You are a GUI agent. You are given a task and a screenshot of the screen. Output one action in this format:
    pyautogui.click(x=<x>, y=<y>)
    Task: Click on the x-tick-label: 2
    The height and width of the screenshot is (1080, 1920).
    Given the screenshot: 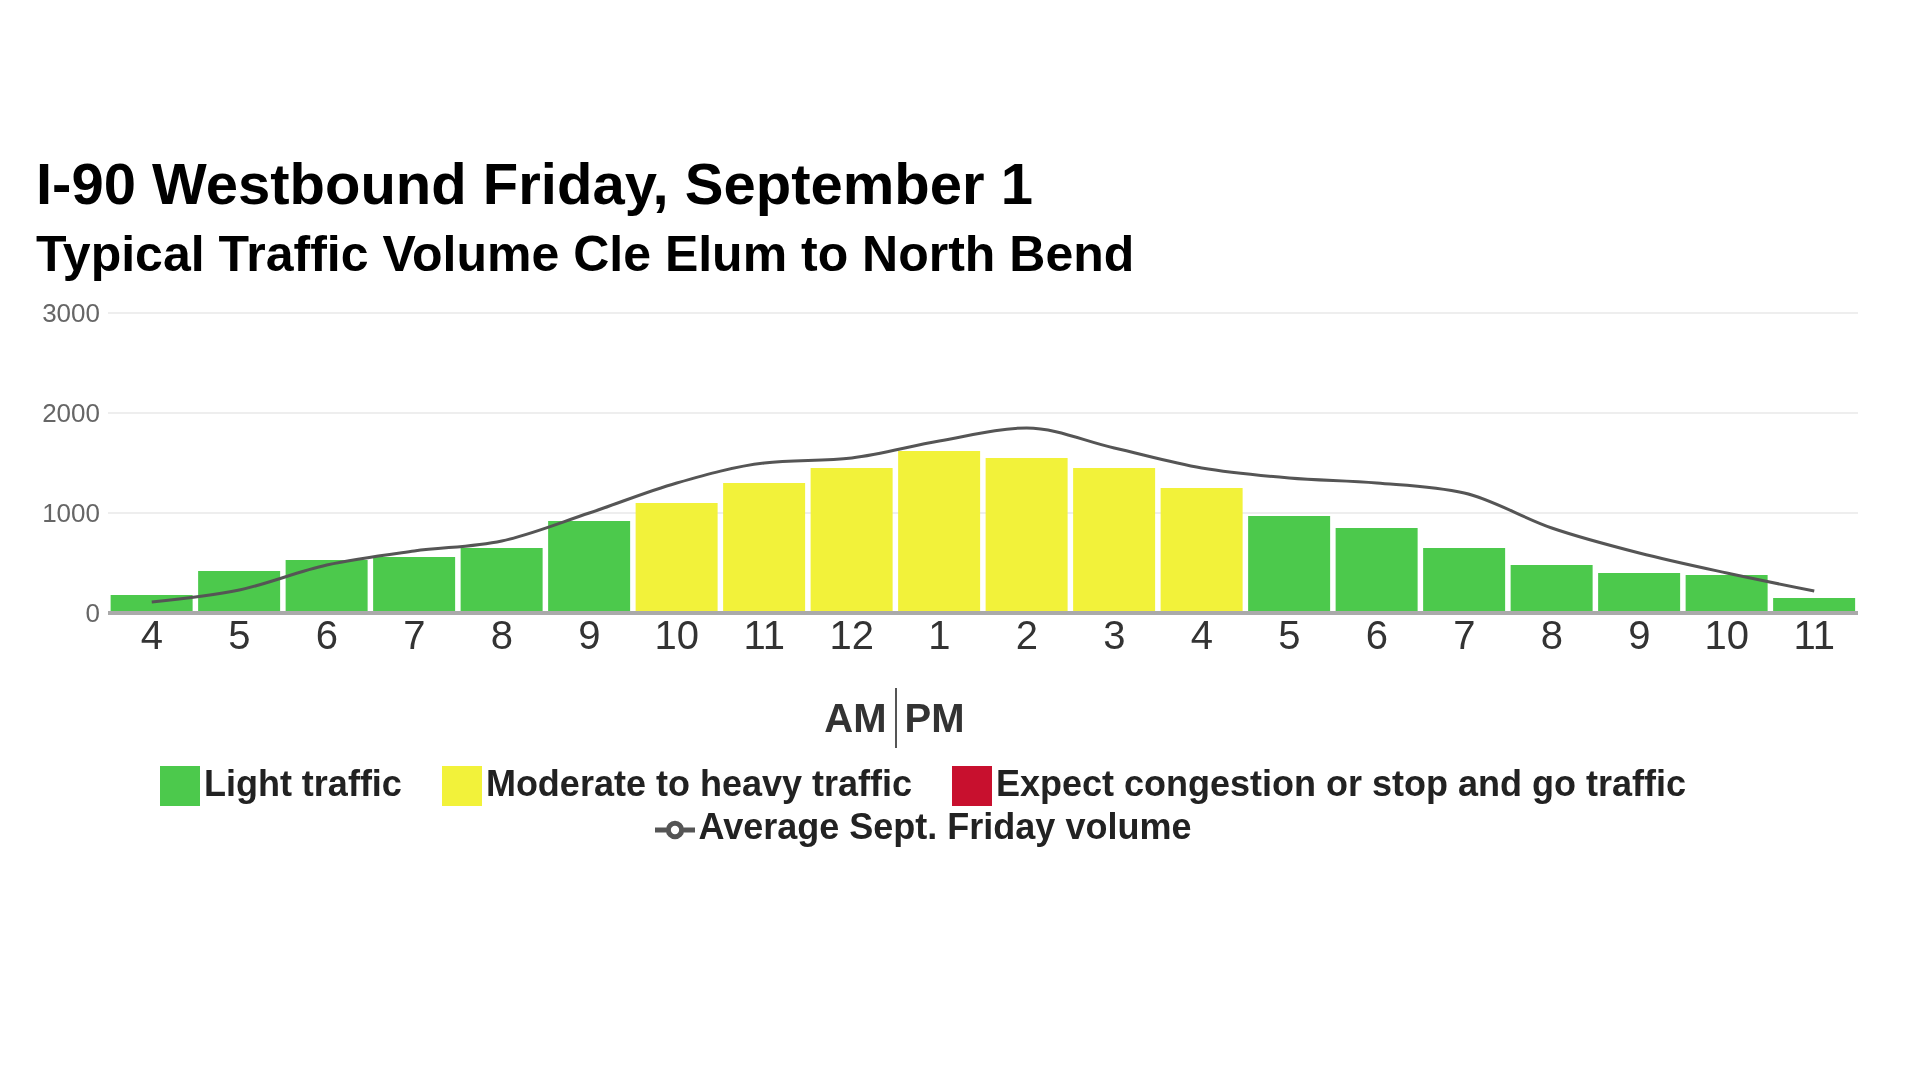 What is the action you would take?
    pyautogui.click(x=1026, y=635)
    